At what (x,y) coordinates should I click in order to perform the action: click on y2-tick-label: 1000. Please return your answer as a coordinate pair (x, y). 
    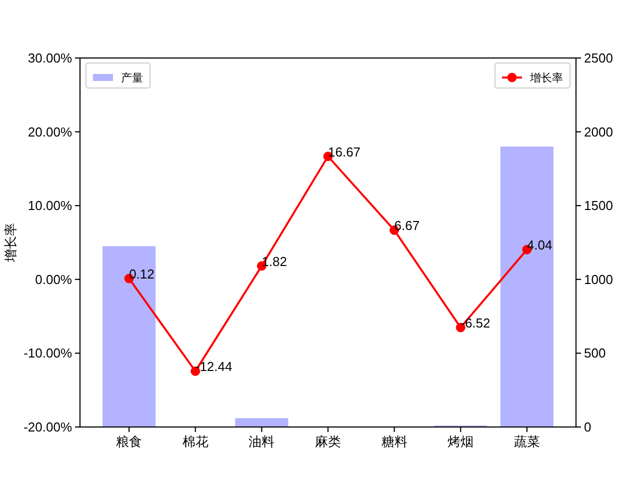
    Looking at the image, I should click on (598, 279).